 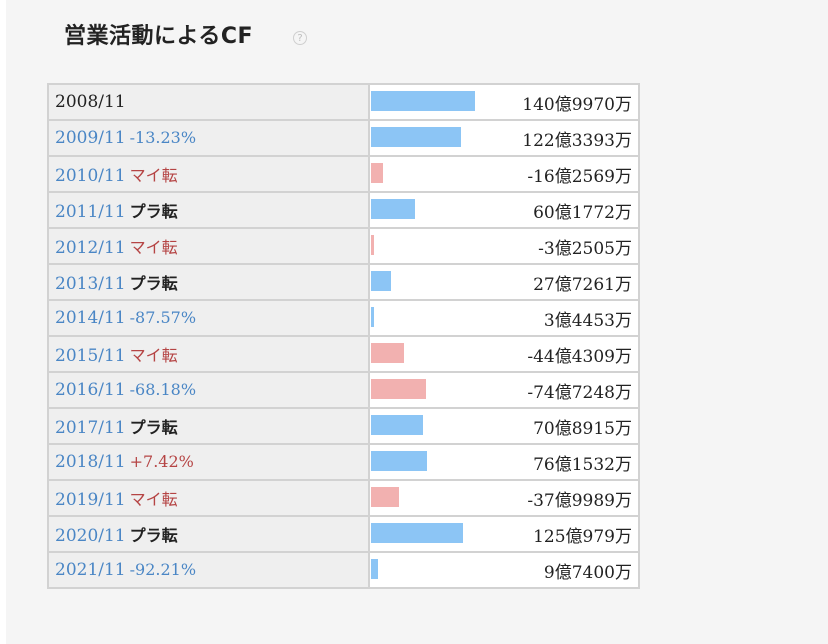 What do you see at coordinates (90, 248) in the screenshot?
I see `year-link: 2012/11` at bounding box center [90, 248].